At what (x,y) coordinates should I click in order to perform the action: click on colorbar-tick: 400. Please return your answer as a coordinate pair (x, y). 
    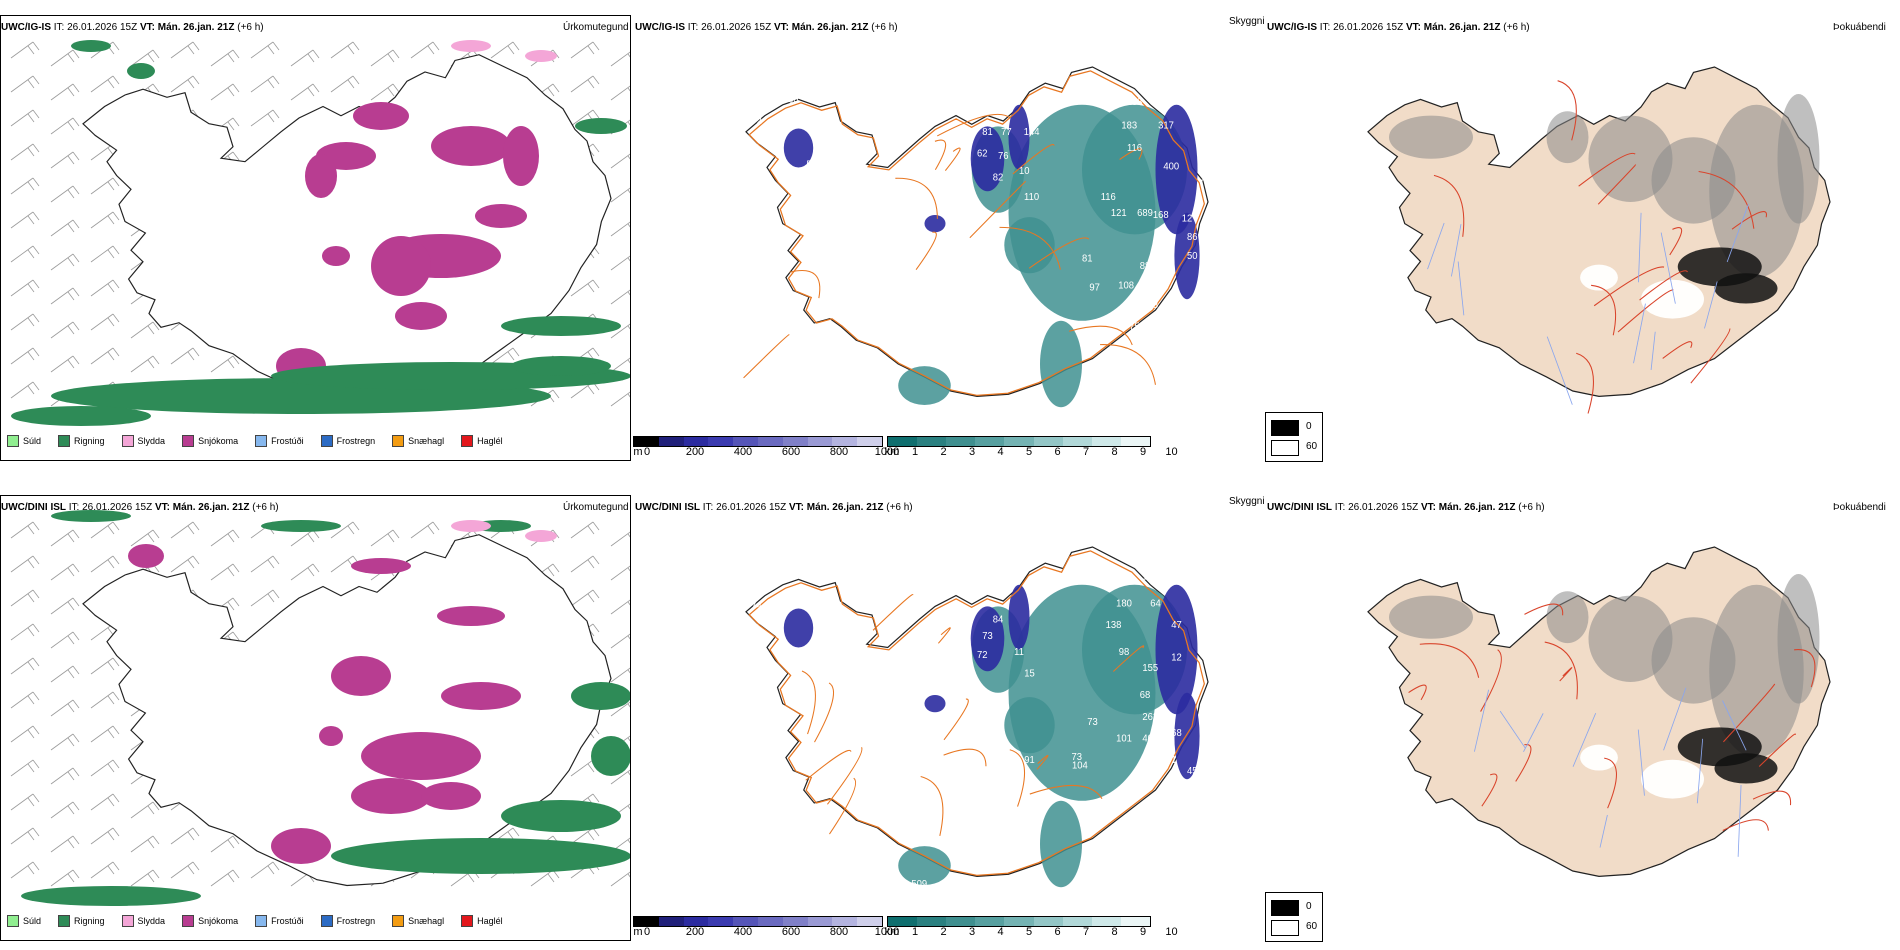
    Looking at the image, I should click on (743, 932).